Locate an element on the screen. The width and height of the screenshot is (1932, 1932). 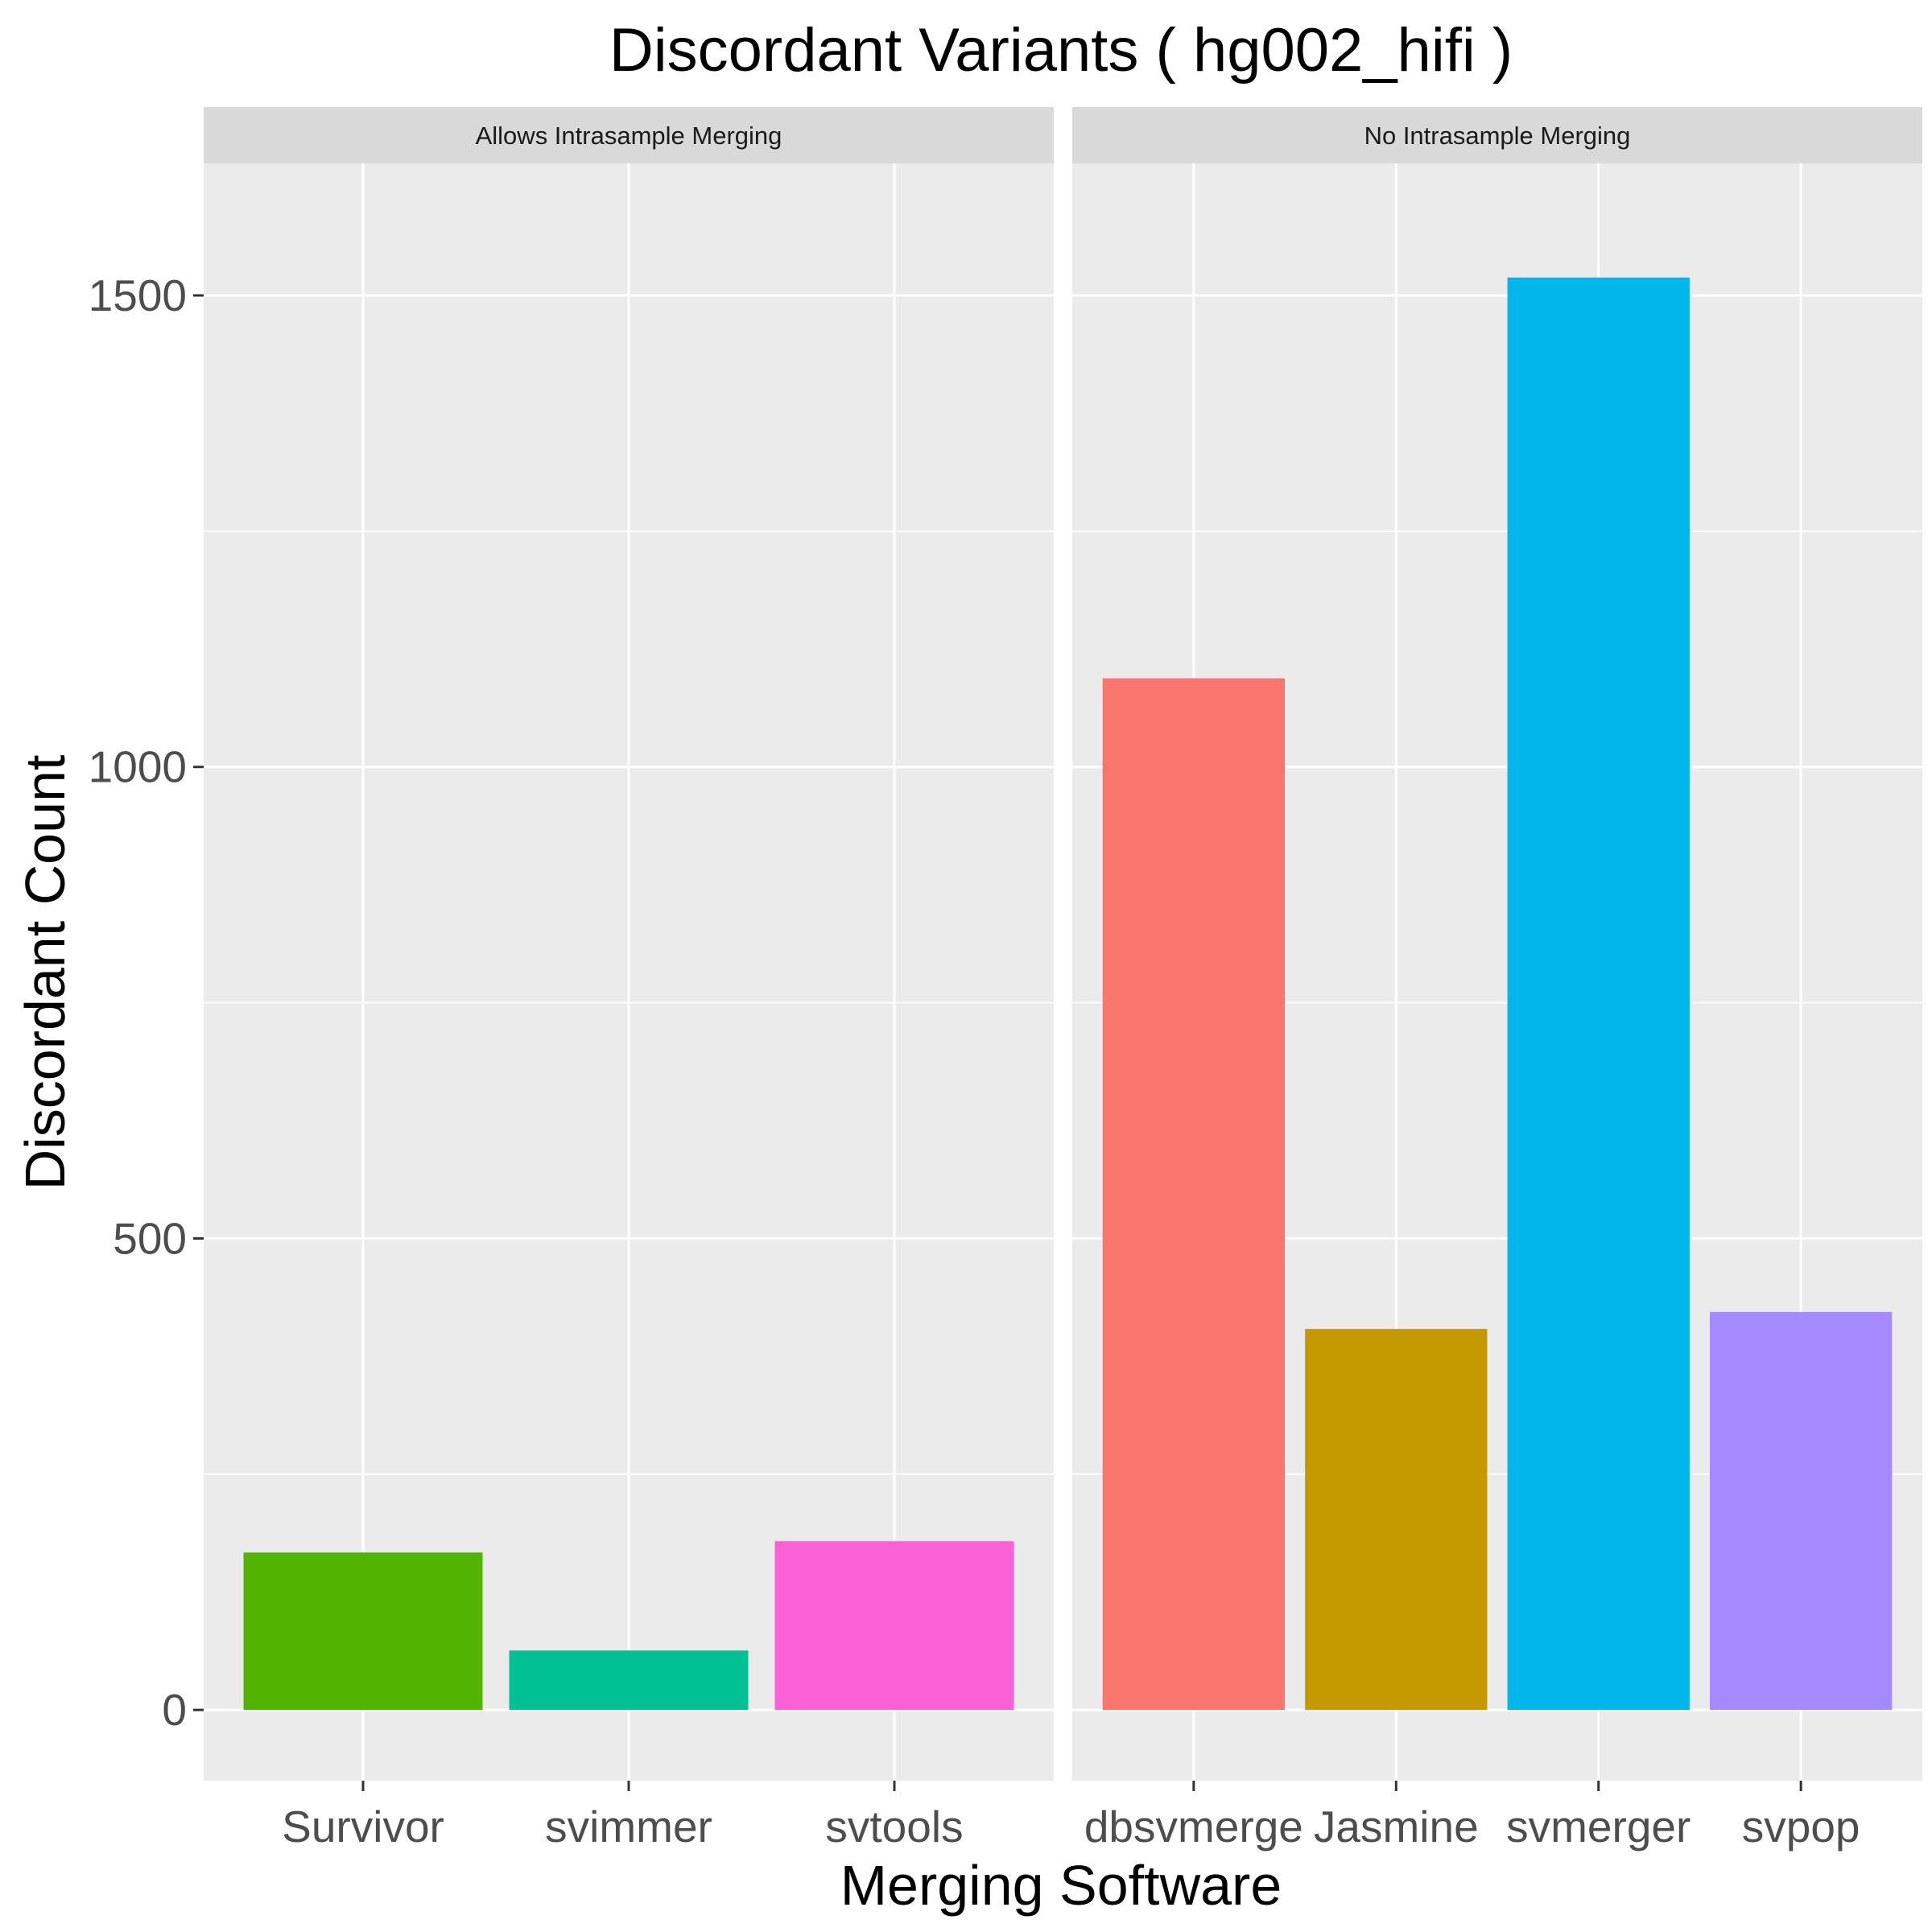
y-axis-title: Discordant Count is located at coordinates (45, 973).